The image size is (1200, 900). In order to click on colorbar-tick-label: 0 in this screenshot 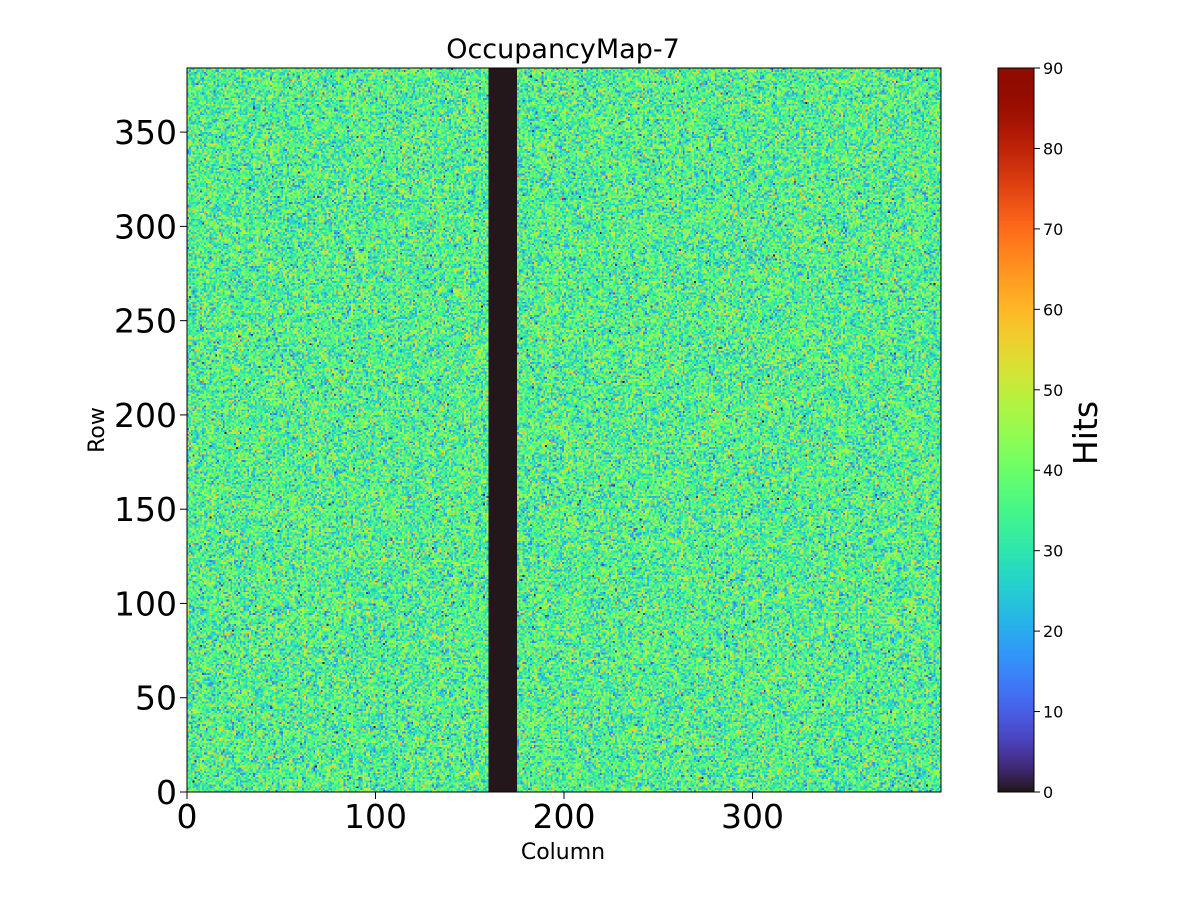, I will do `click(1048, 792)`.